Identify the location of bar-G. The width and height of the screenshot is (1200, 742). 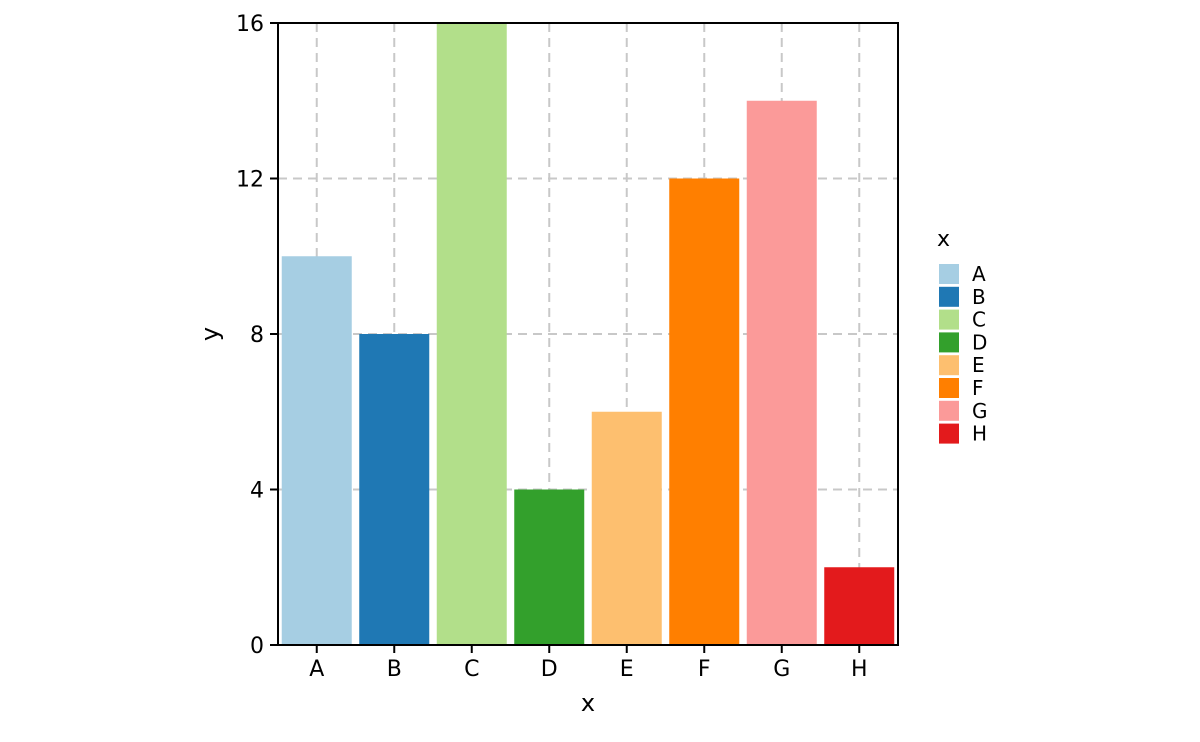
(781, 372).